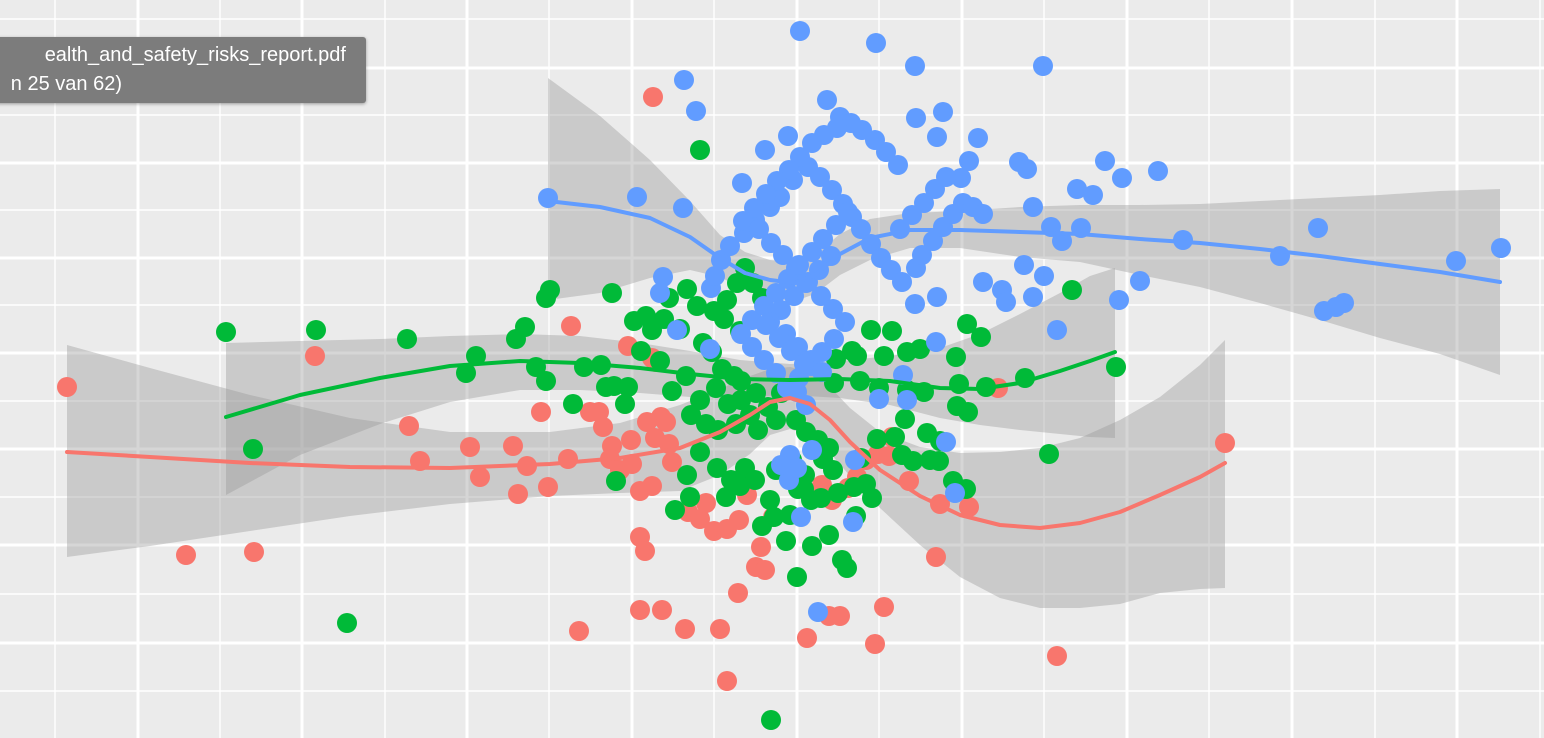  I want to click on red-smooth-line, so click(646, 463).